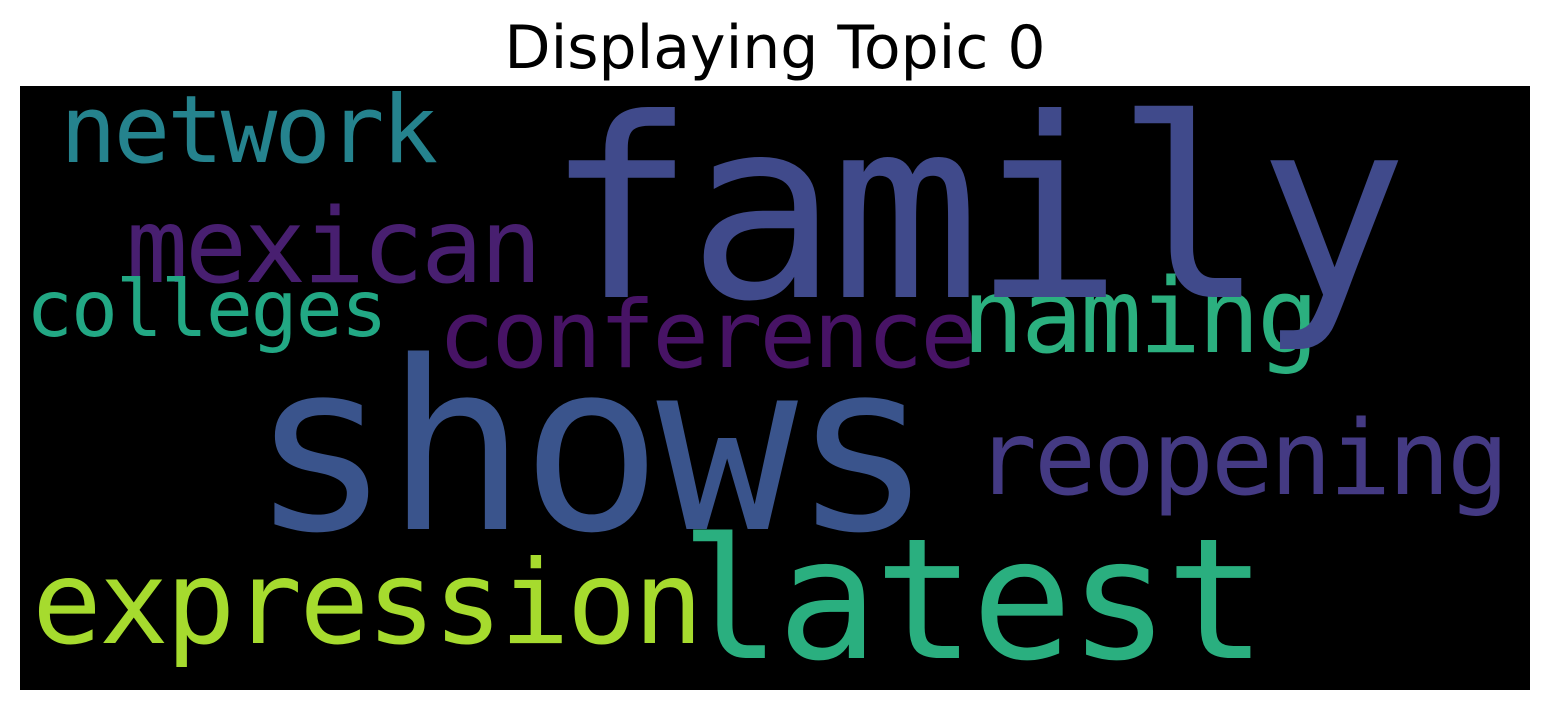 The height and width of the screenshot is (710, 1550). Describe the element at coordinates (249, 135) in the screenshot. I see `word-network: network` at that location.